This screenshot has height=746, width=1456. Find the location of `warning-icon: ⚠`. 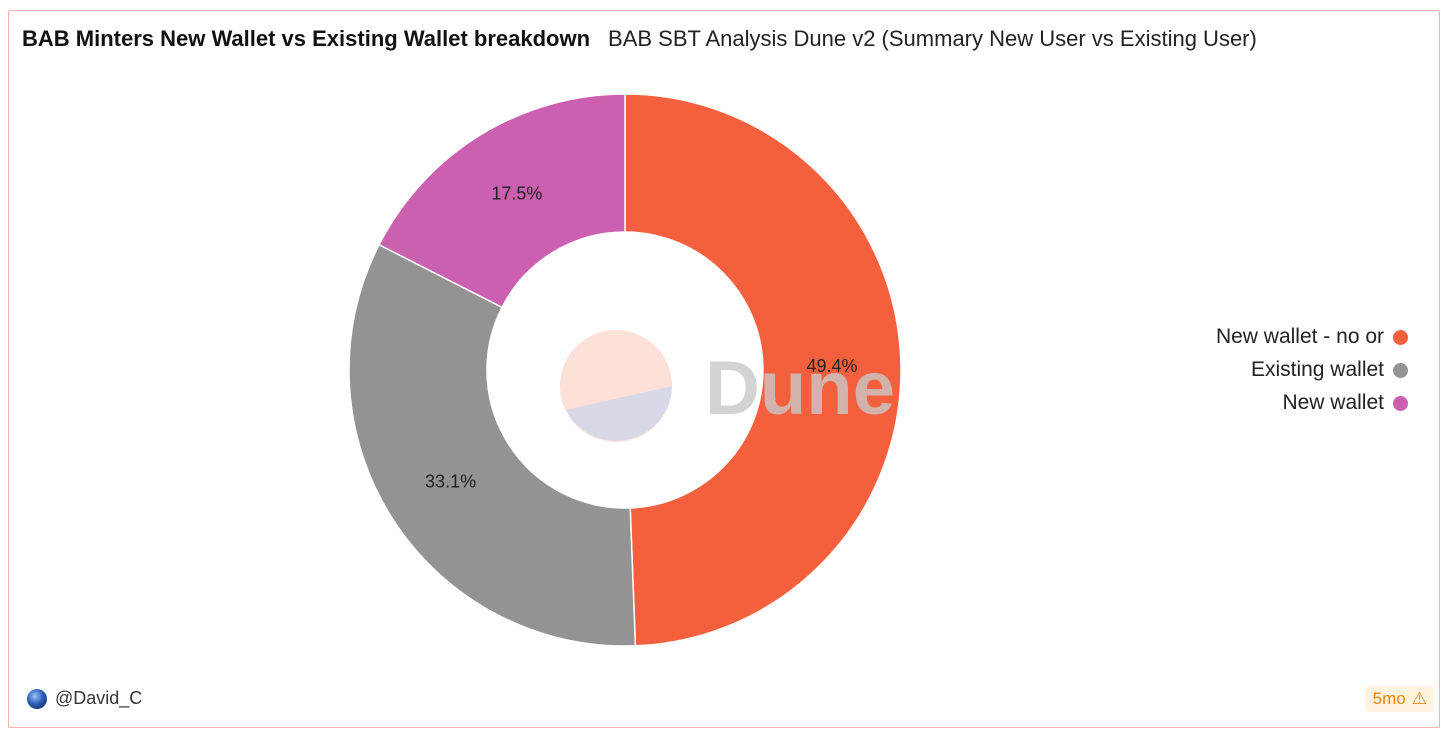

warning-icon: ⚠ is located at coordinates (1419, 698).